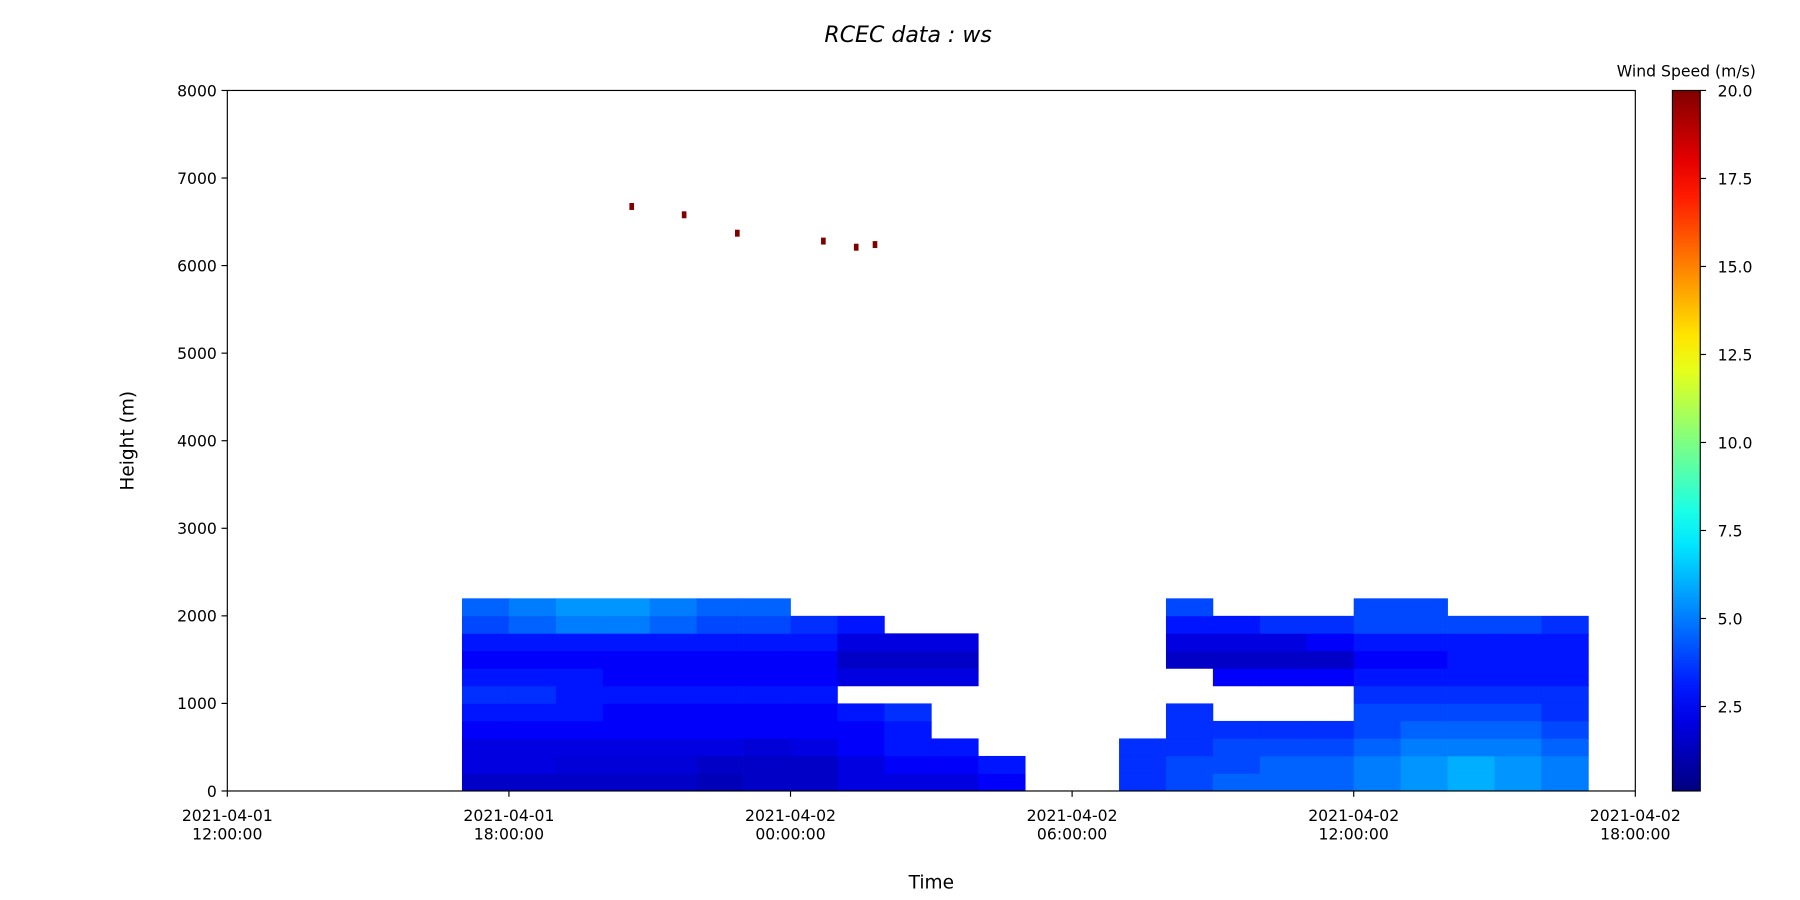  I want to click on y-tick-label: 5000, so click(197, 353).